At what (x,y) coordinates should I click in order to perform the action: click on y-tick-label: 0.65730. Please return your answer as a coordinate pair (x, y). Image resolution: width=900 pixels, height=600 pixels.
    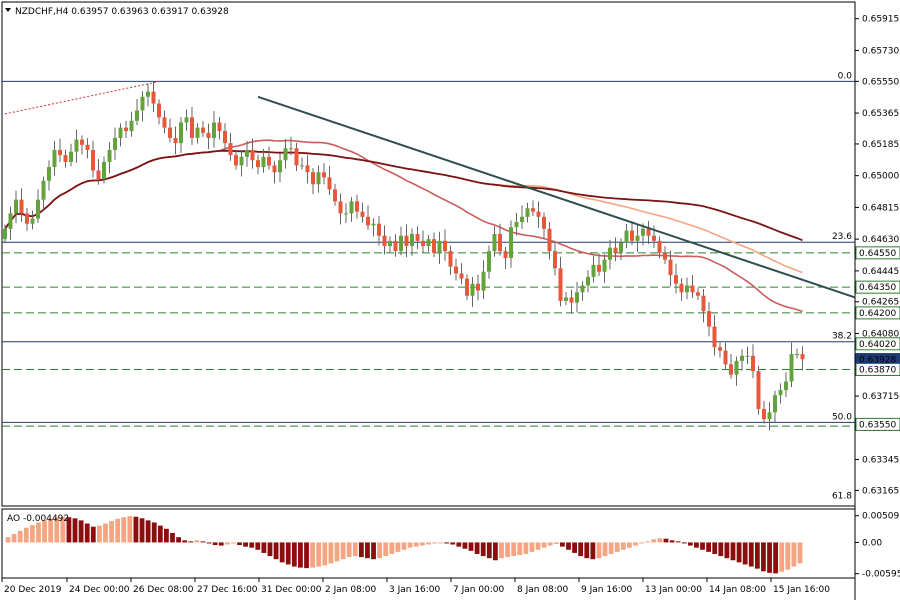
    Looking at the image, I should click on (880, 51).